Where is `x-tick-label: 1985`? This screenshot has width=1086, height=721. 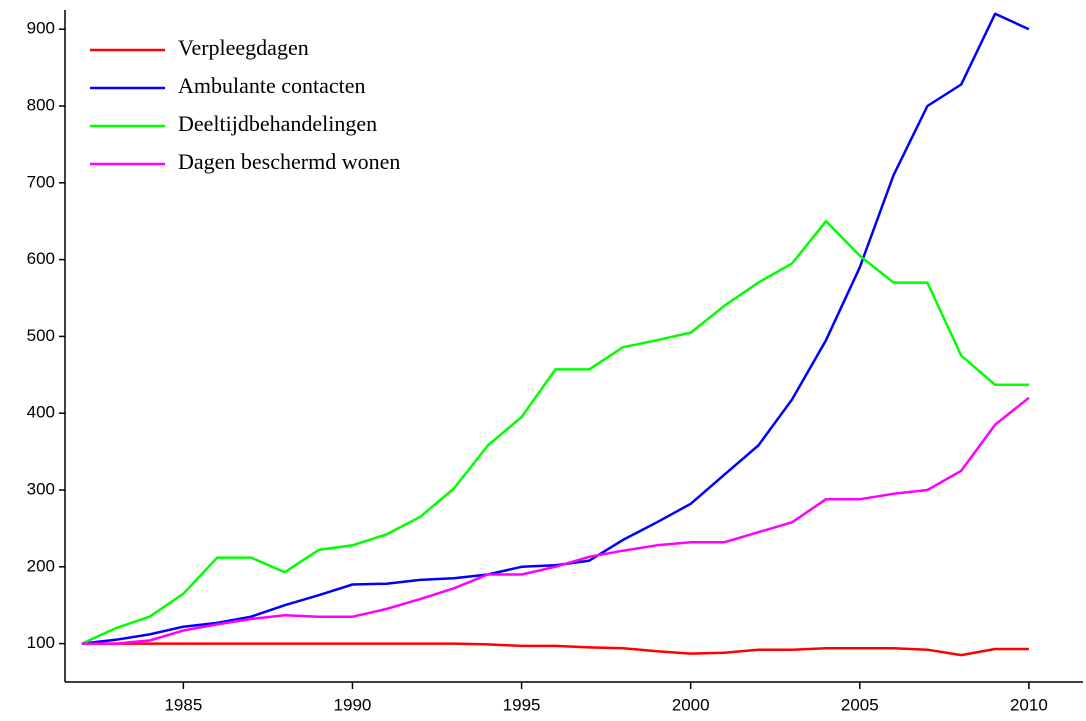
x-tick-label: 1985 is located at coordinates (183, 704).